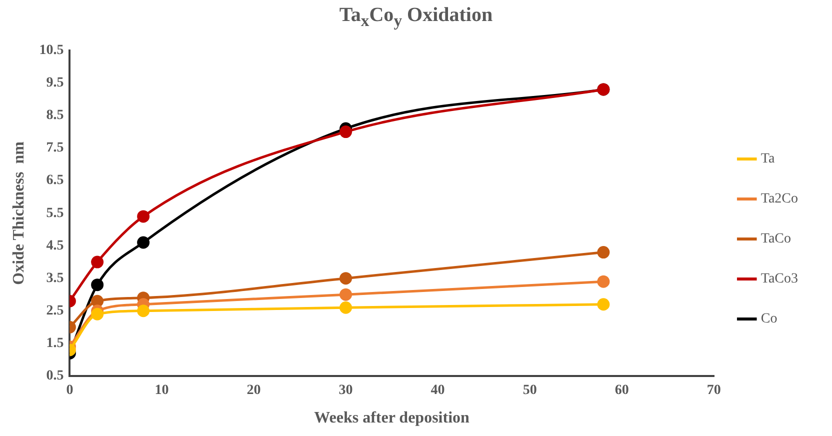 The height and width of the screenshot is (436, 832). What do you see at coordinates (776, 239) in the screenshot?
I see `legend-label: TaCo` at bounding box center [776, 239].